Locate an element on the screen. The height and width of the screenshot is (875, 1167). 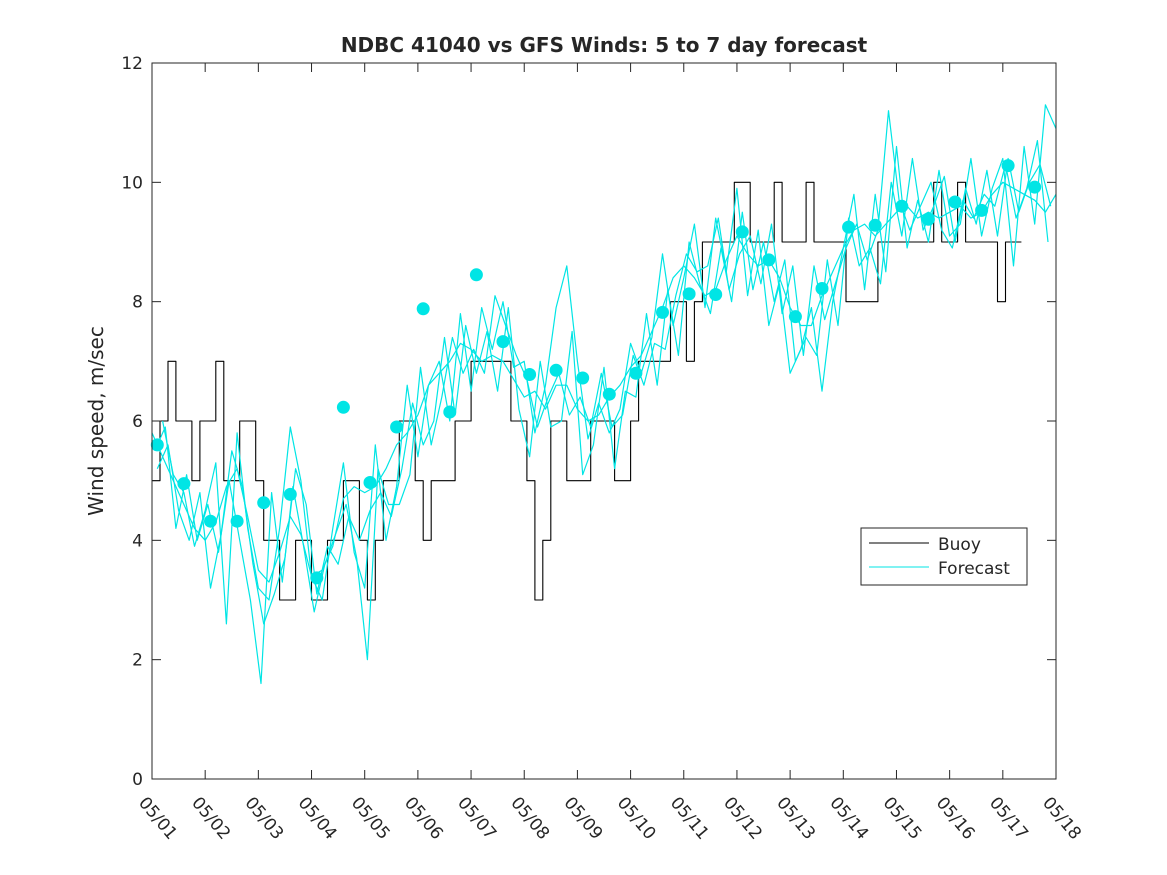
y-tick-label: 8 is located at coordinates (137, 303).